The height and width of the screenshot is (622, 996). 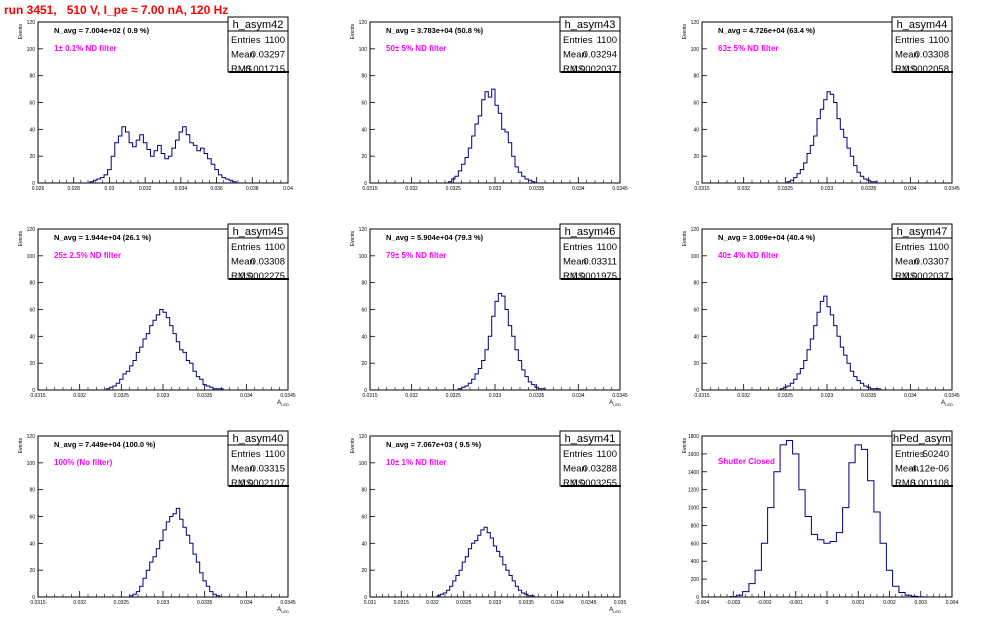 What do you see at coordinates (110, 189) in the screenshot?
I see `x-tick-label: 0.03` at bounding box center [110, 189].